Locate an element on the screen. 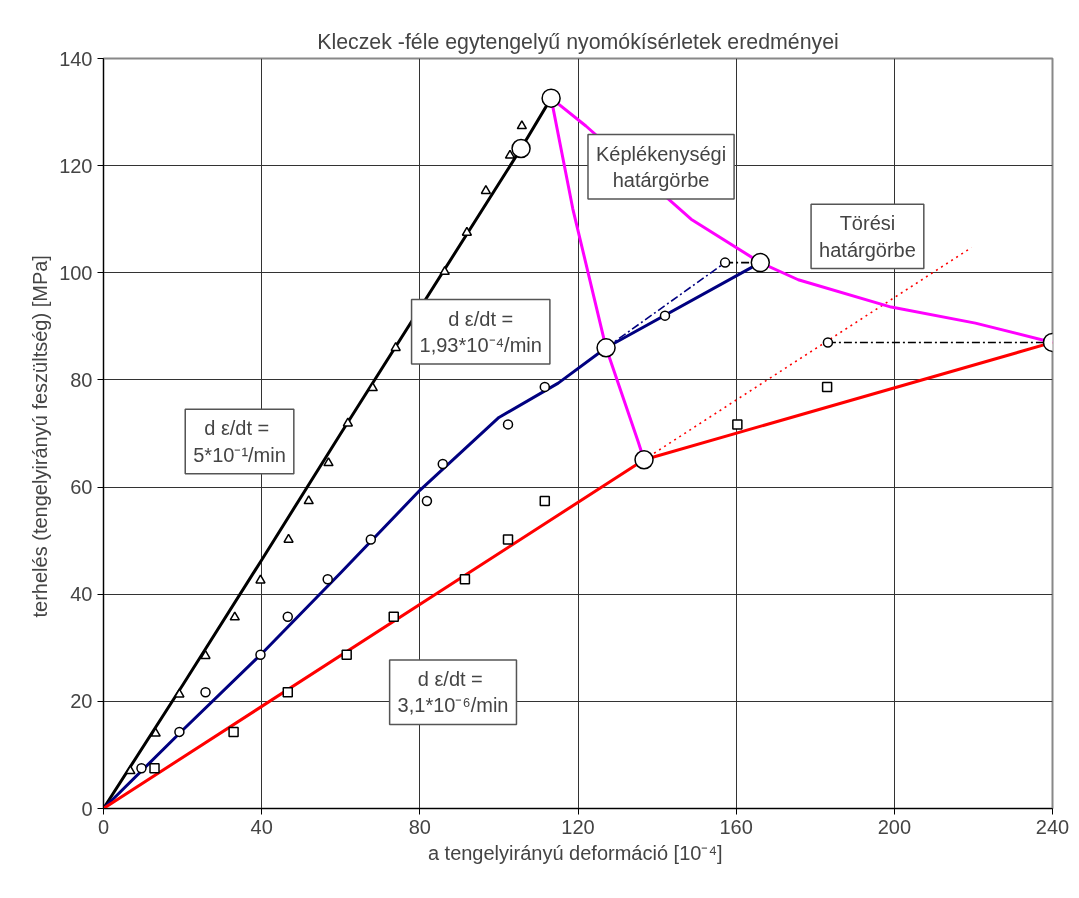 Image resolution: width=1079 pixels, height=898 pixels. y-tick-label: 100 is located at coordinates (76, 272).